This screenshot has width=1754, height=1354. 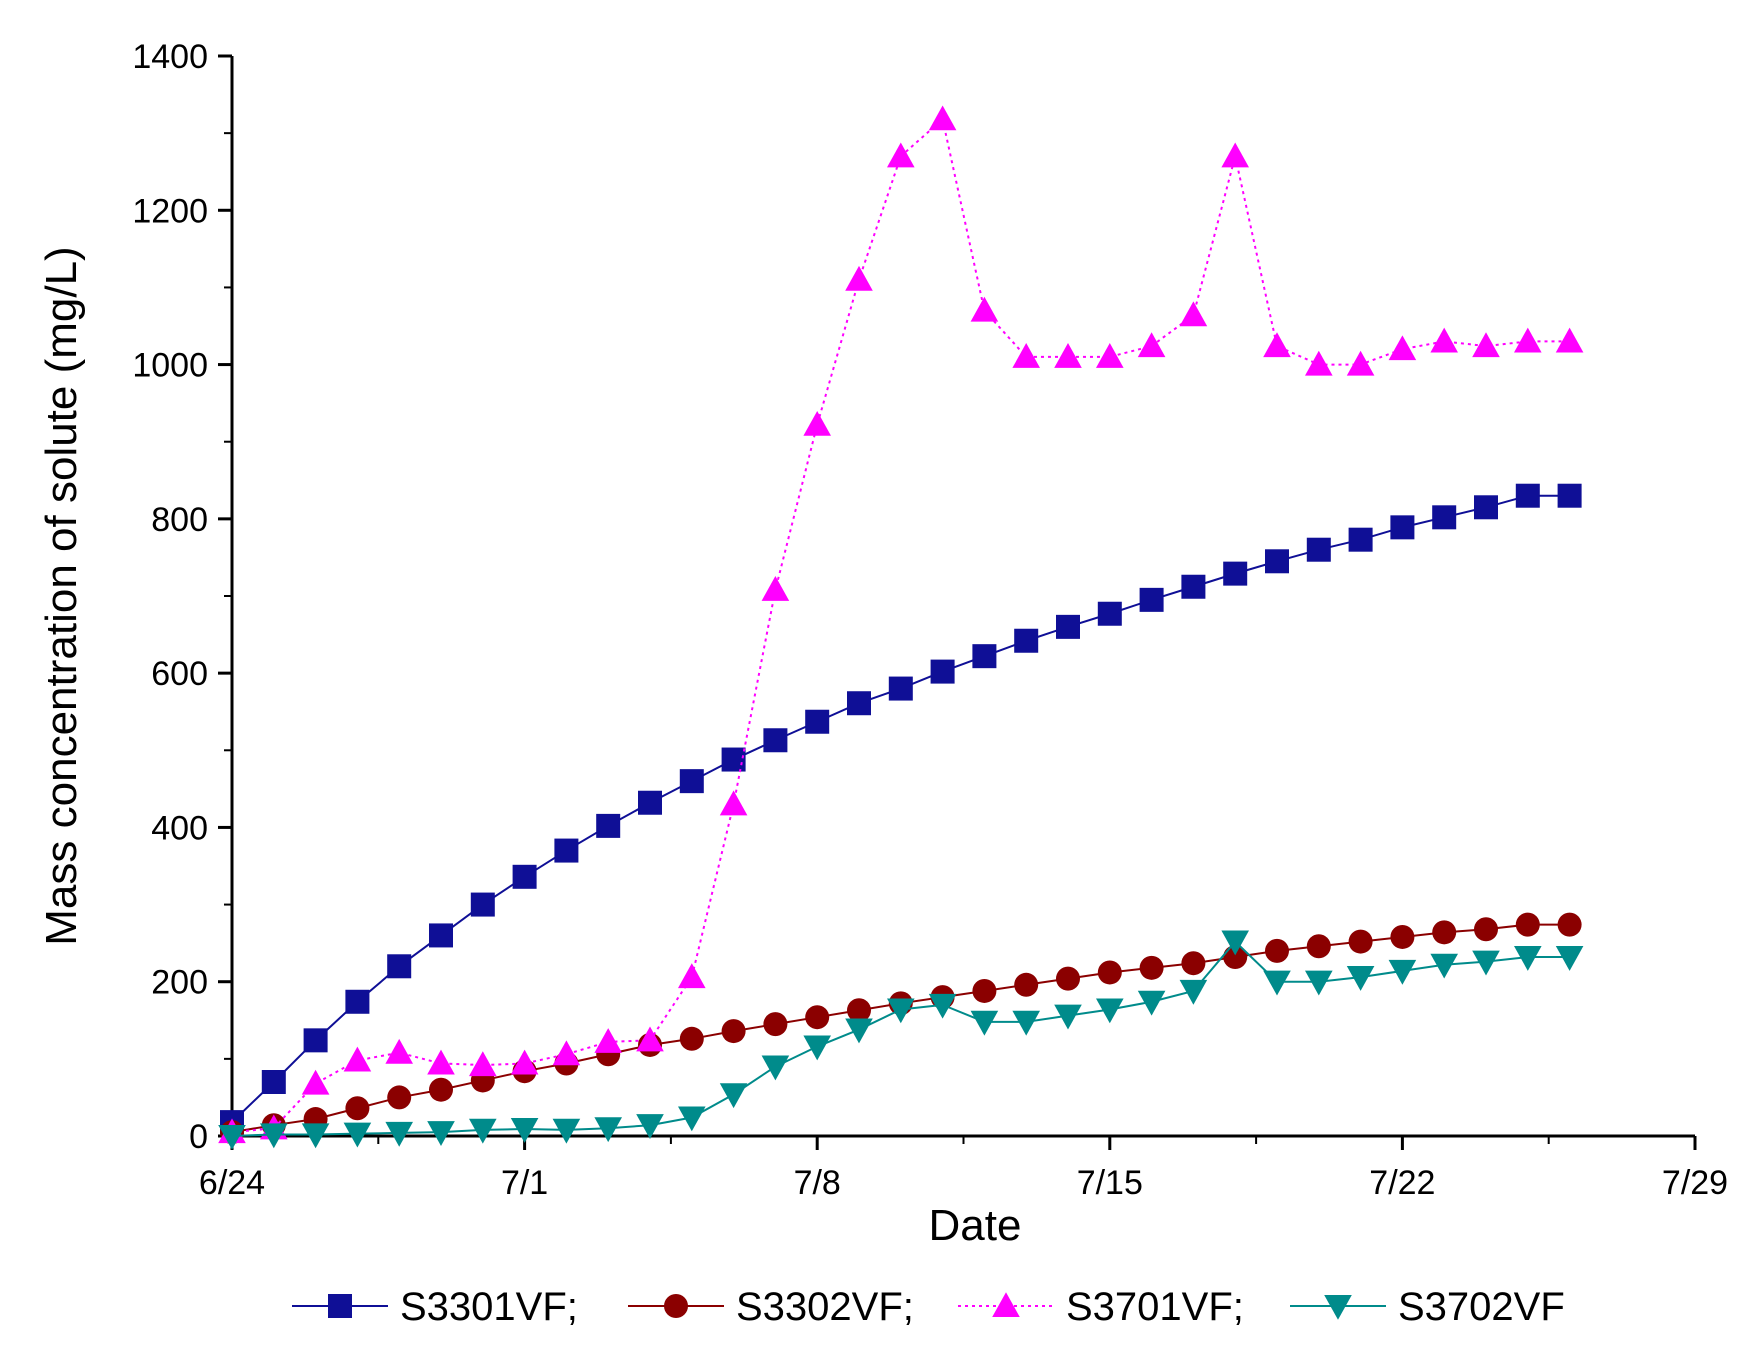 I want to click on y-tick-label: 1000, so click(x=170, y=366).